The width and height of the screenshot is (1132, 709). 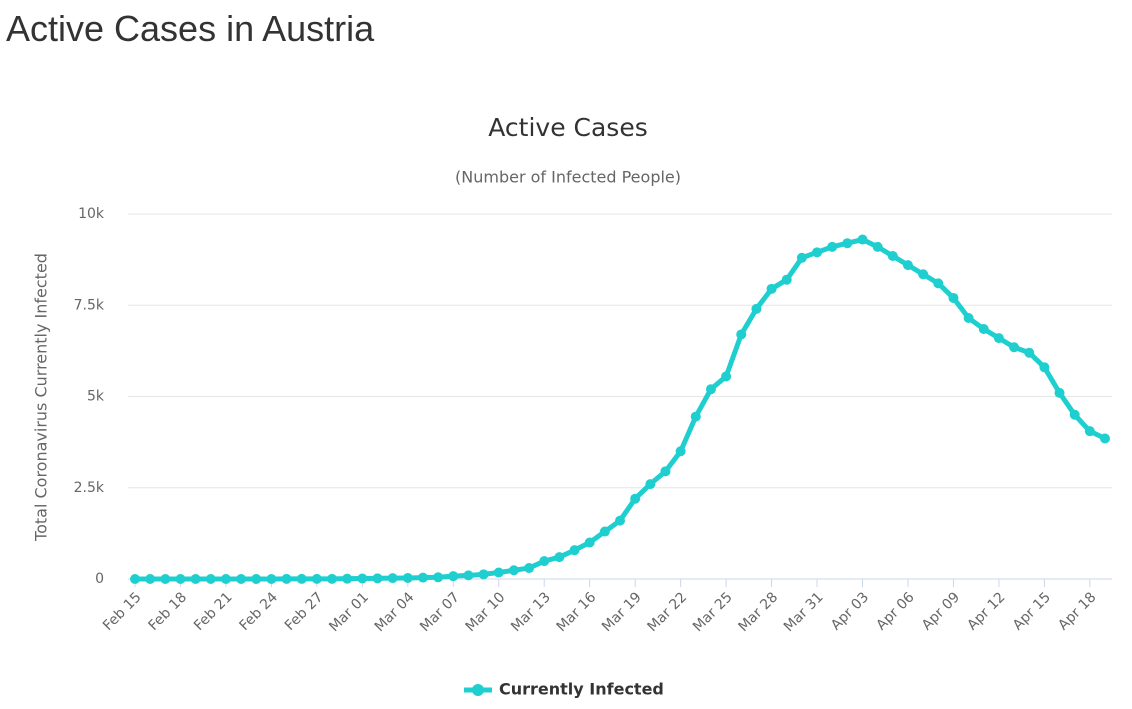 What do you see at coordinates (478, 690) in the screenshot?
I see `legend-marker` at bounding box center [478, 690].